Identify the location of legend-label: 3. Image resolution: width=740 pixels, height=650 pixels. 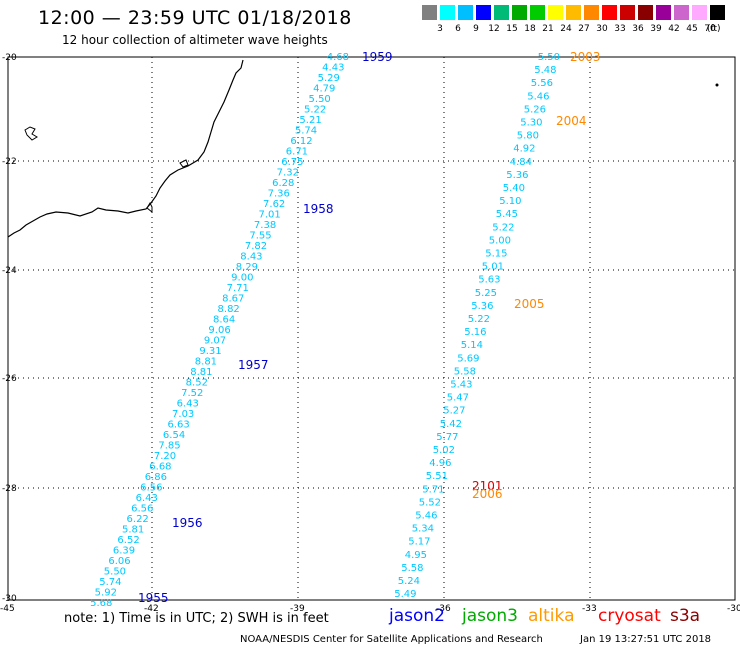
(440, 29).